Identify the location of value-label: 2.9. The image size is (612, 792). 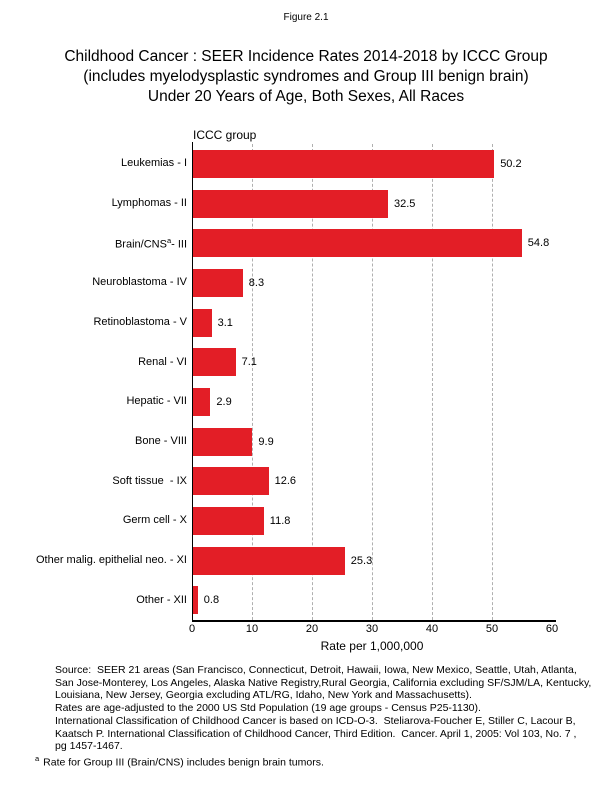
(224, 401).